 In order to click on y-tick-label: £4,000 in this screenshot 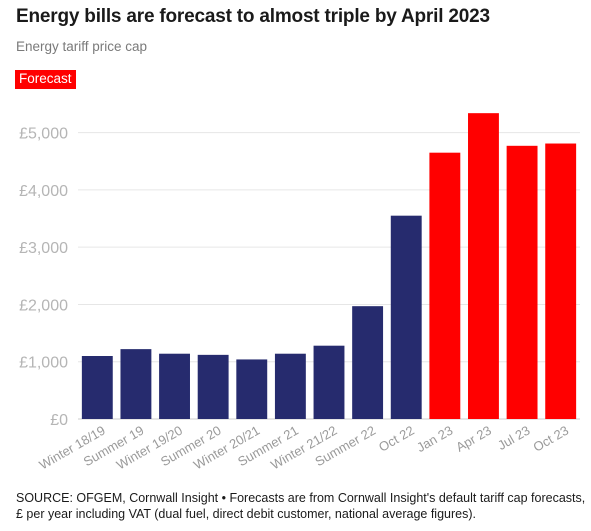, I will do `click(43, 191)`.